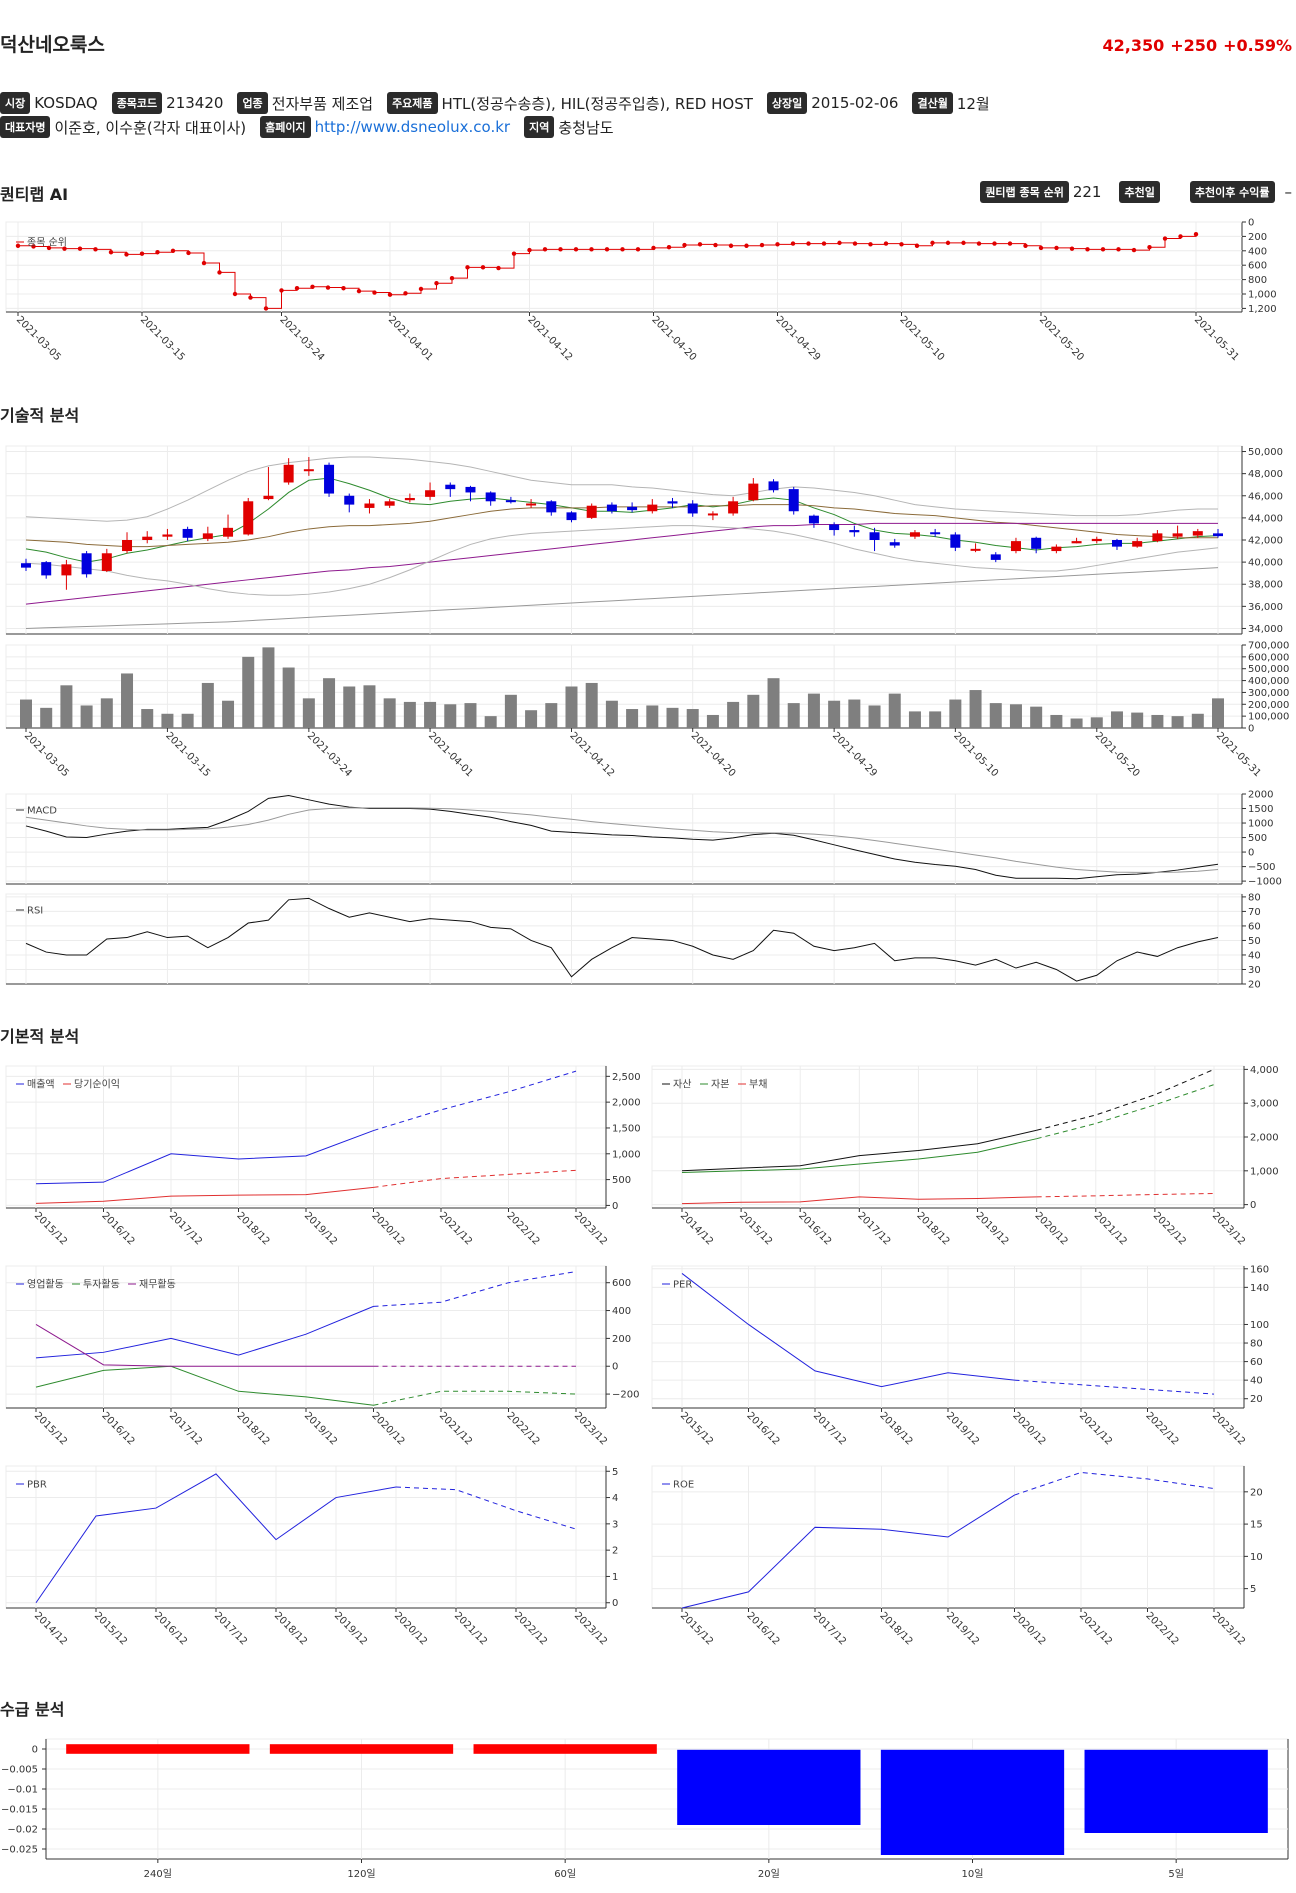 The width and height of the screenshot is (1296, 1893). I want to click on supply-bar, so click(1176, 1791).